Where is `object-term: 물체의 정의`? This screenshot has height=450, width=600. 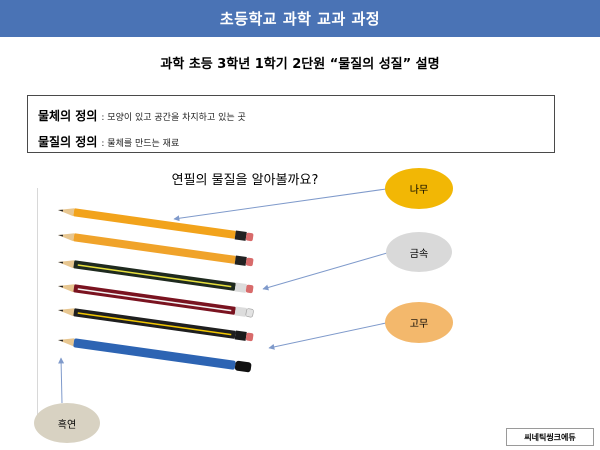
object-term: 물체의 정의 is located at coordinates (68, 116).